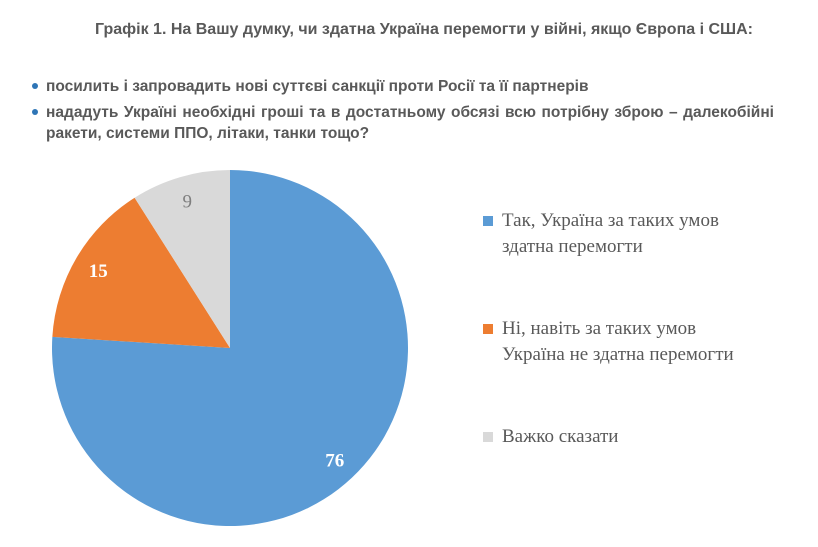 The height and width of the screenshot is (547, 818). Describe the element at coordinates (560, 436) in the screenshot. I see `legend-label: Важко сказати` at that location.